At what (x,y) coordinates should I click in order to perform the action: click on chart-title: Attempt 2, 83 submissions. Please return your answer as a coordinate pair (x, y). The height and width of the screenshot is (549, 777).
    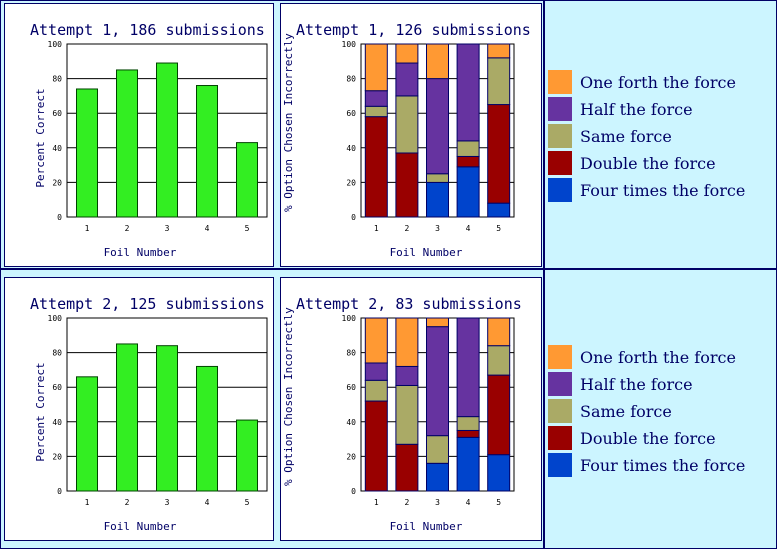
    Looking at the image, I should click on (409, 304).